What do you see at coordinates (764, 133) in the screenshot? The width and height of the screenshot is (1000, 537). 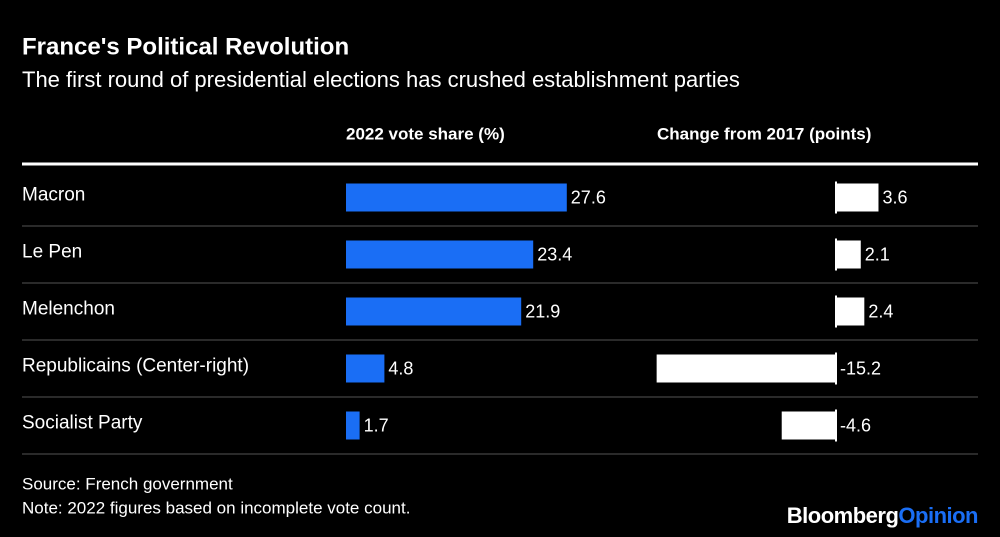 I see `column-header: Change from 2017 (points)` at bounding box center [764, 133].